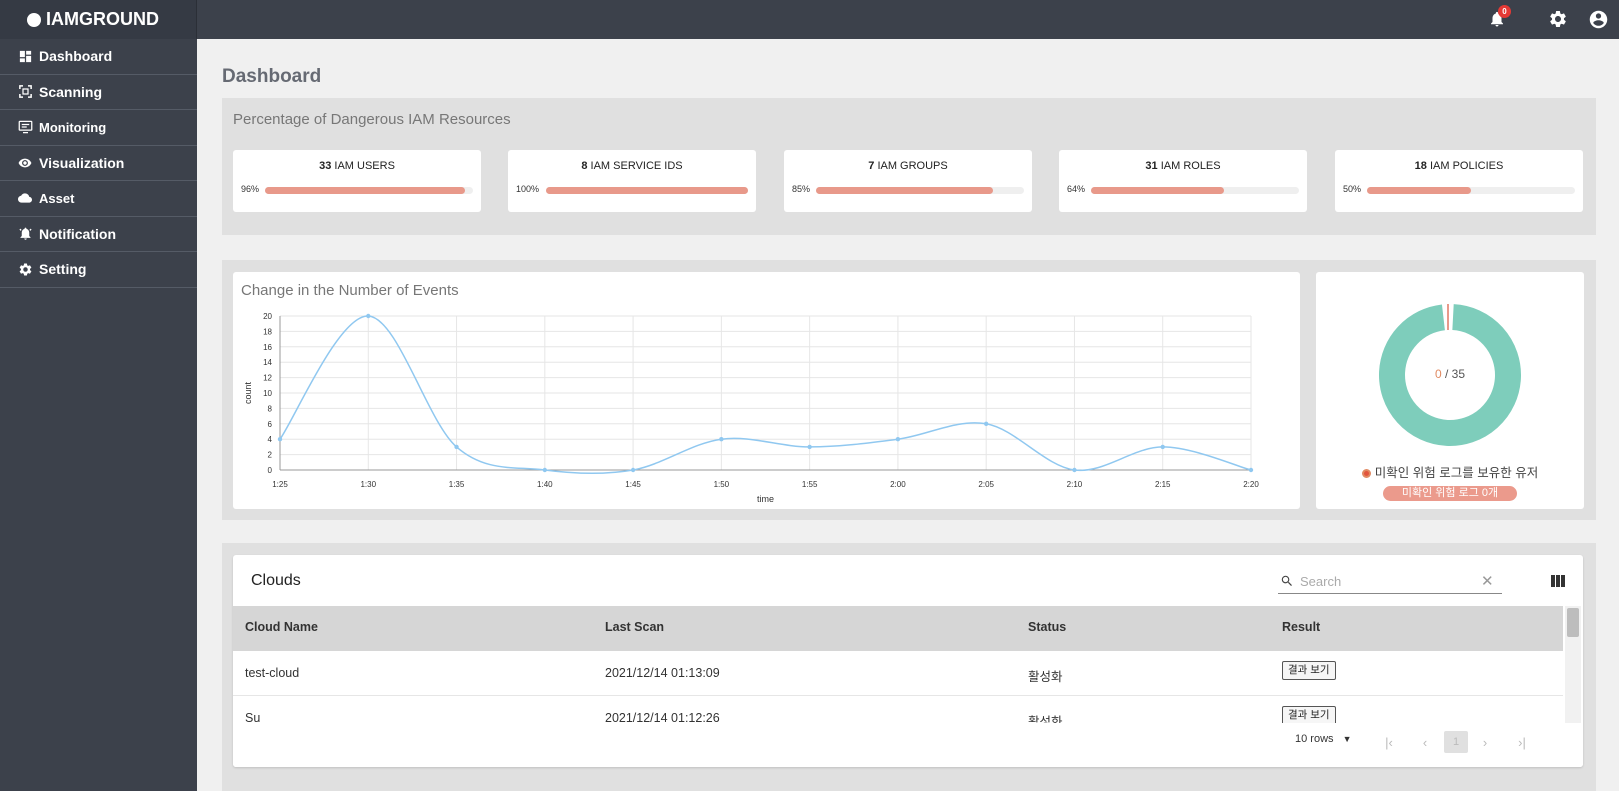 This screenshot has height=791, width=1619. Describe the element at coordinates (267, 378) in the screenshot. I see `y-tick-label: 12` at that location.